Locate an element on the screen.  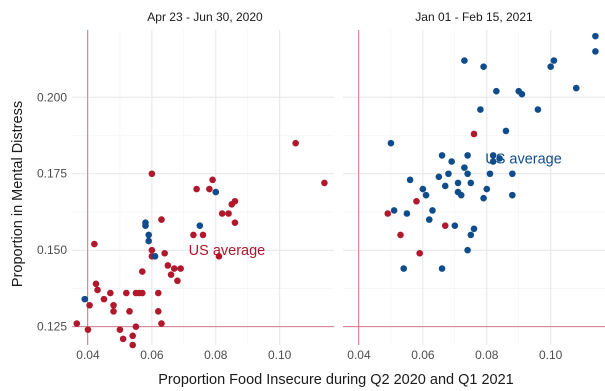
y-tick-label: 0.200 is located at coordinates (52, 97).